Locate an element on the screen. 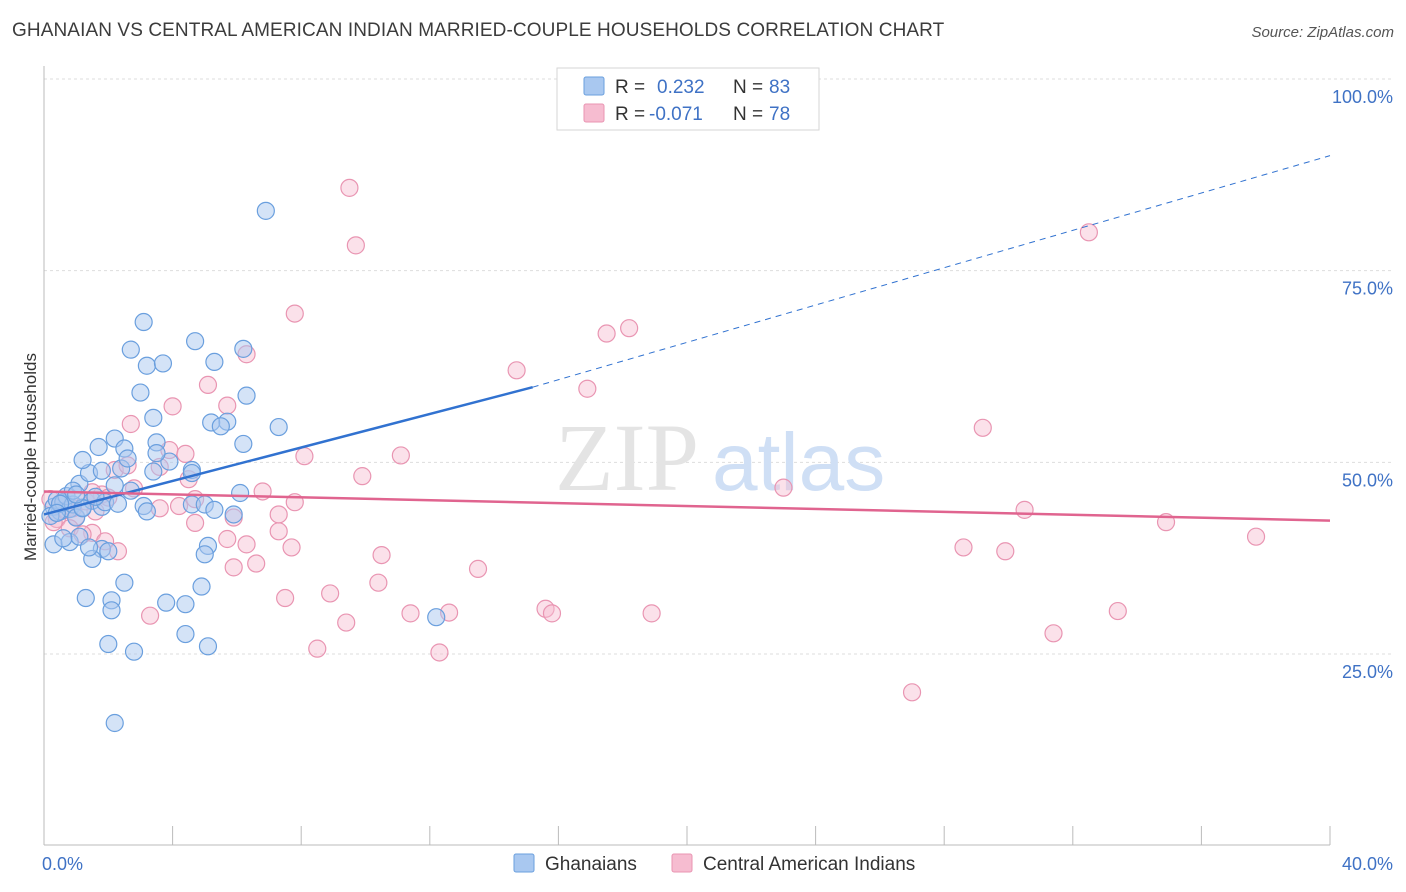 This screenshot has height=892, width=1406. x-tick-label: 0.0% is located at coordinates (62, 864).